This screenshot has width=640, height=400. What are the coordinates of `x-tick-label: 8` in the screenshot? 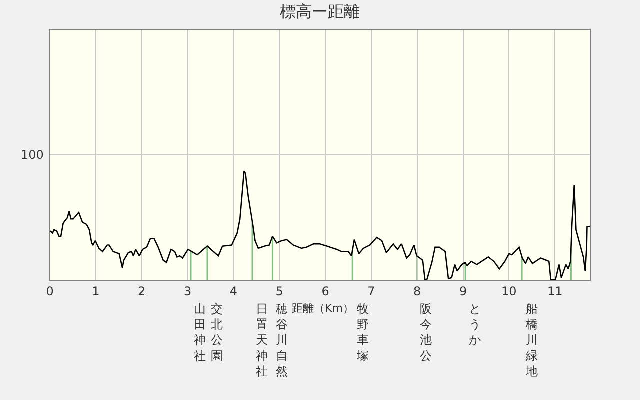 It's located at (418, 291).